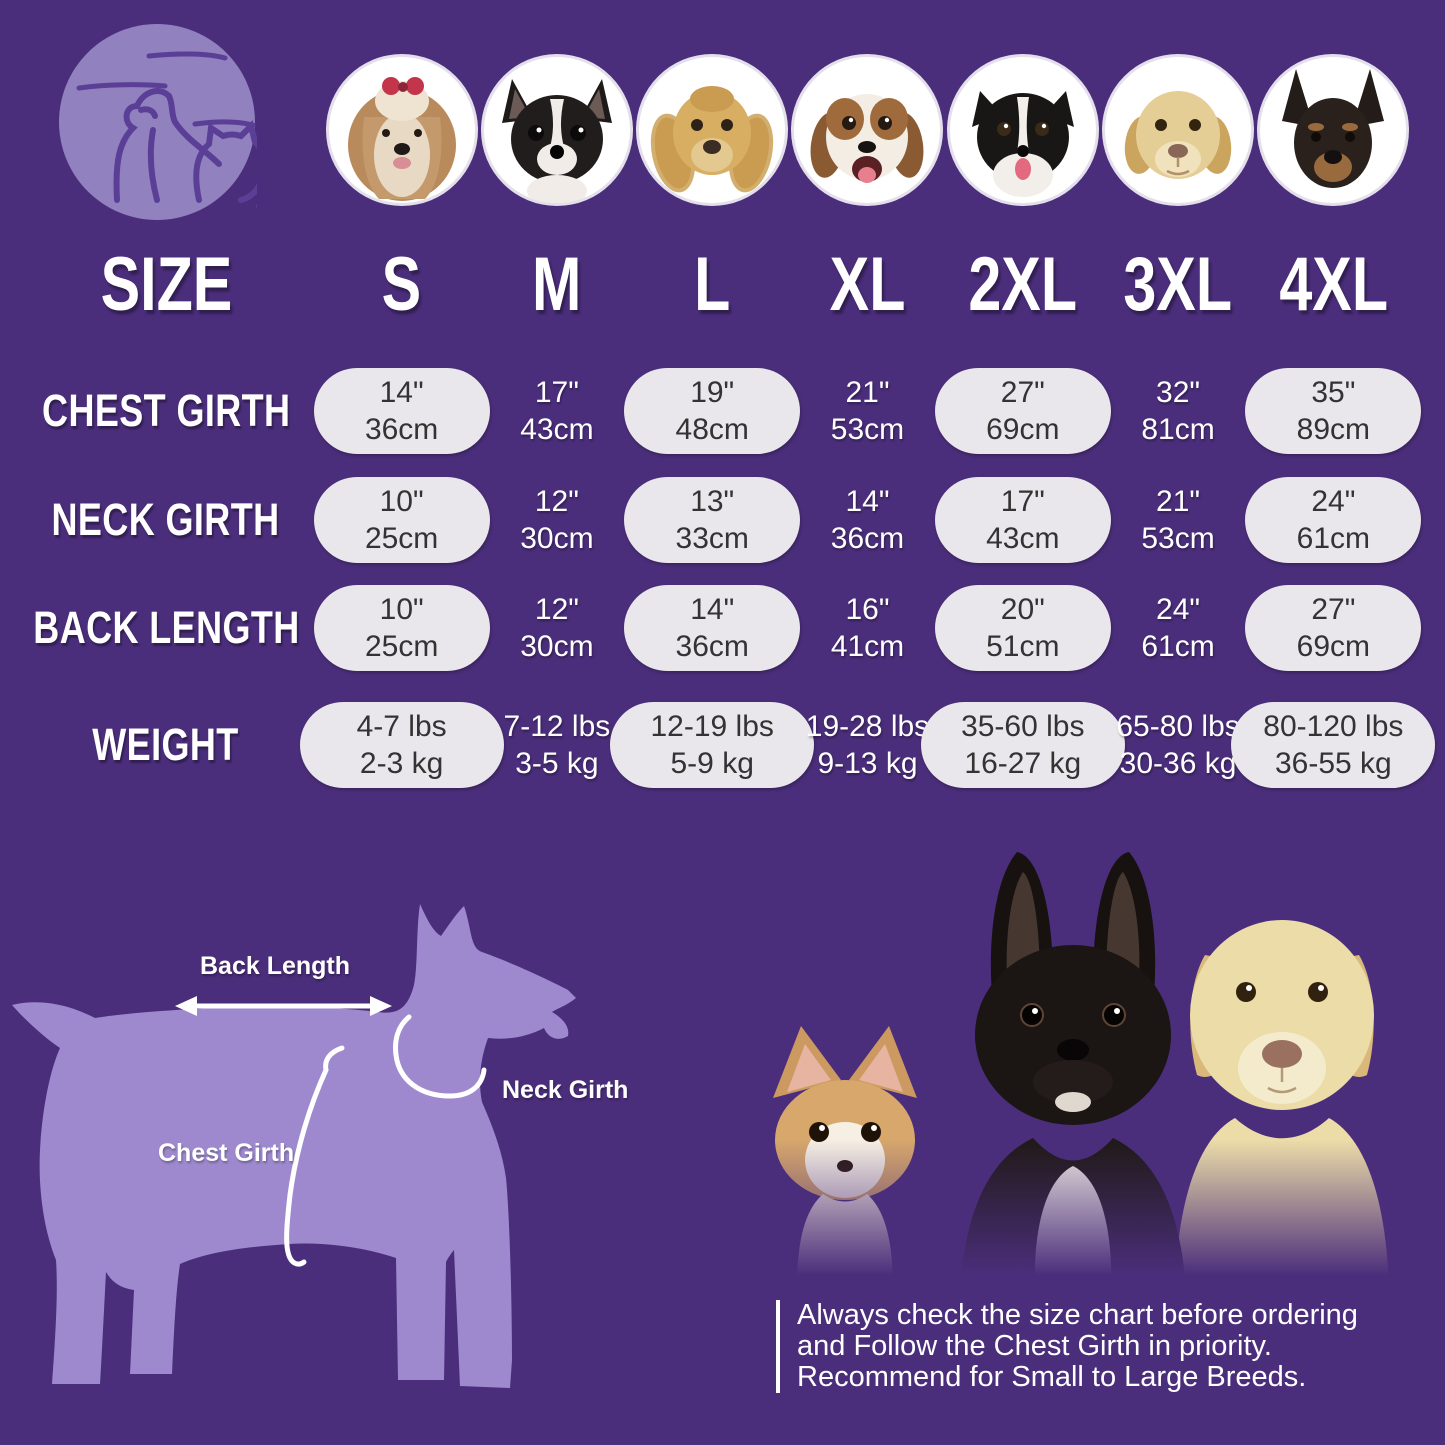  I want to click on column-header-2xl: 2XL, so click(1023, 284).